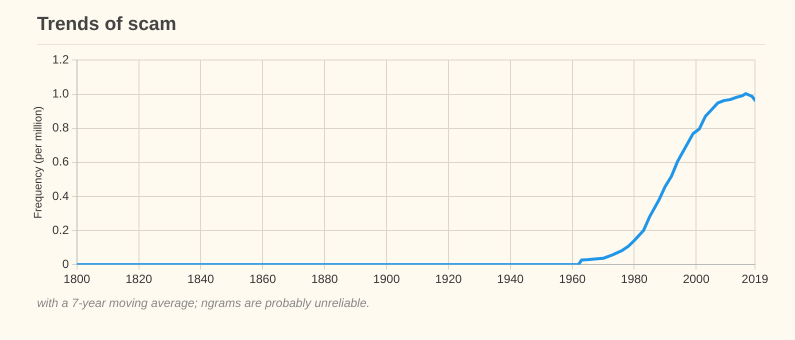  Describe the element at coordinates (61, 59) in the screenshot. I see `y-tick-label: 1.2` at that location.